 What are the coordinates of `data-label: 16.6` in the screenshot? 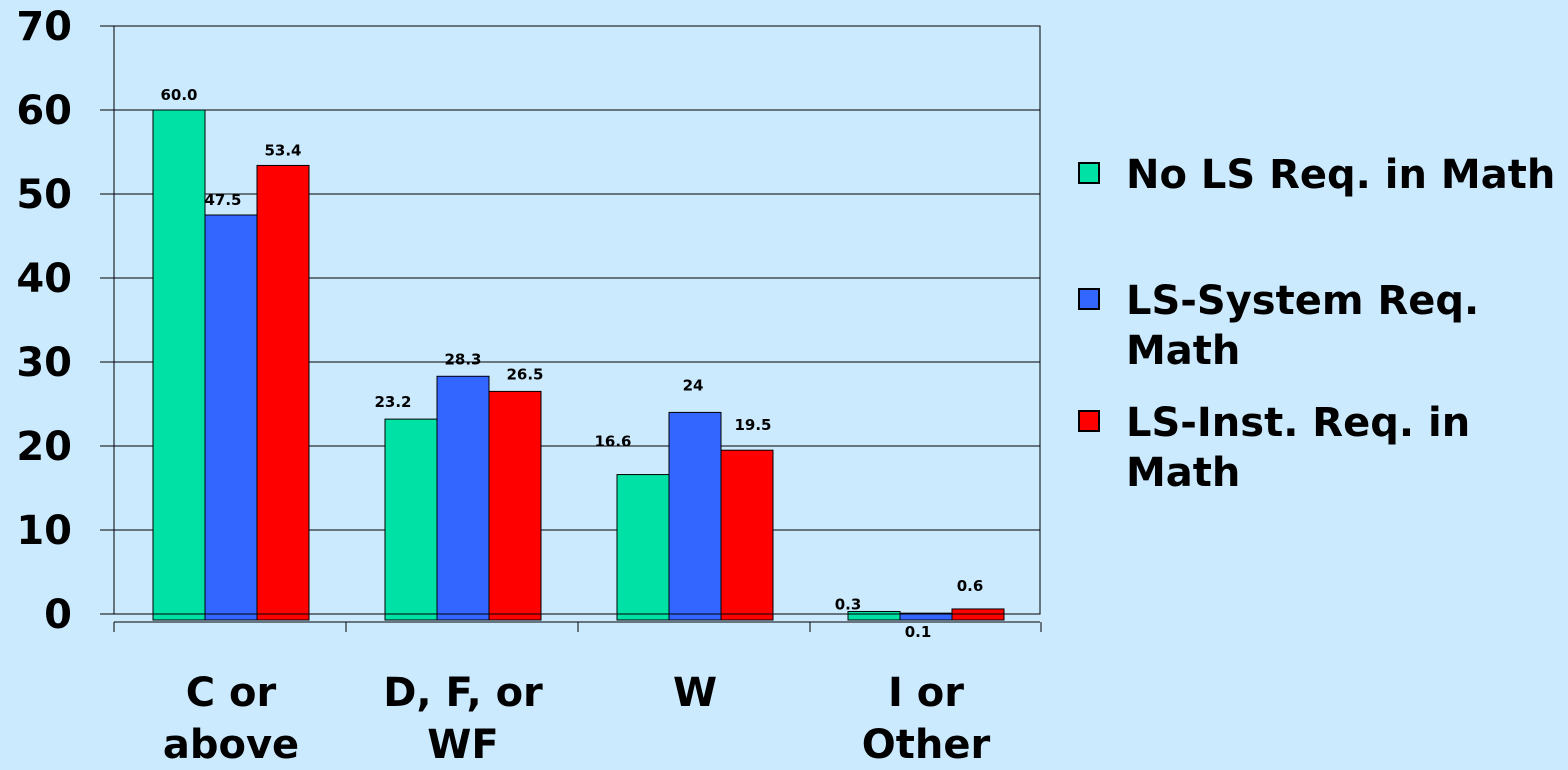 It's located at (612, 442).